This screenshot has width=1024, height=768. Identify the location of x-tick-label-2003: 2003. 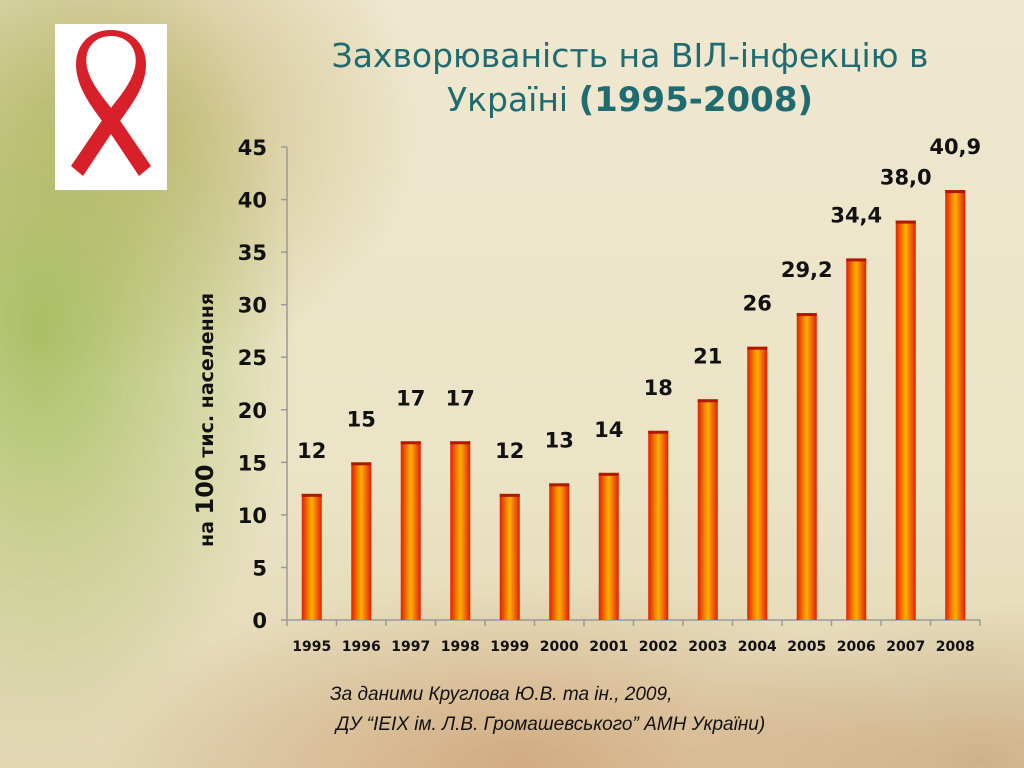
(707, 647).